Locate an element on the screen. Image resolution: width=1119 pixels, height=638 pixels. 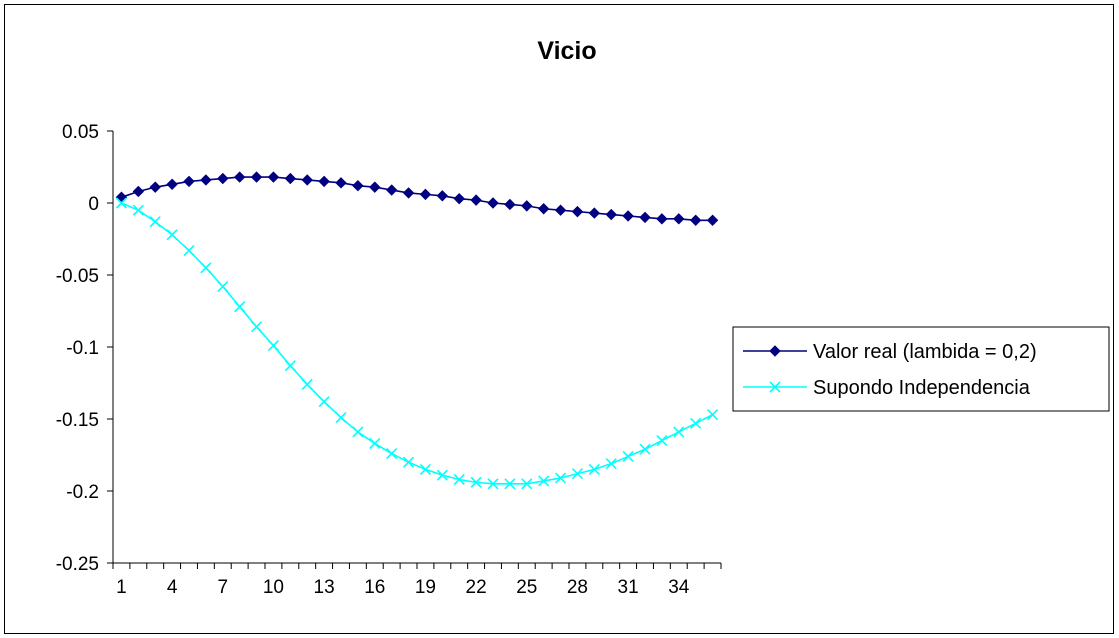
legend-box is located at coordinates (921, 369).